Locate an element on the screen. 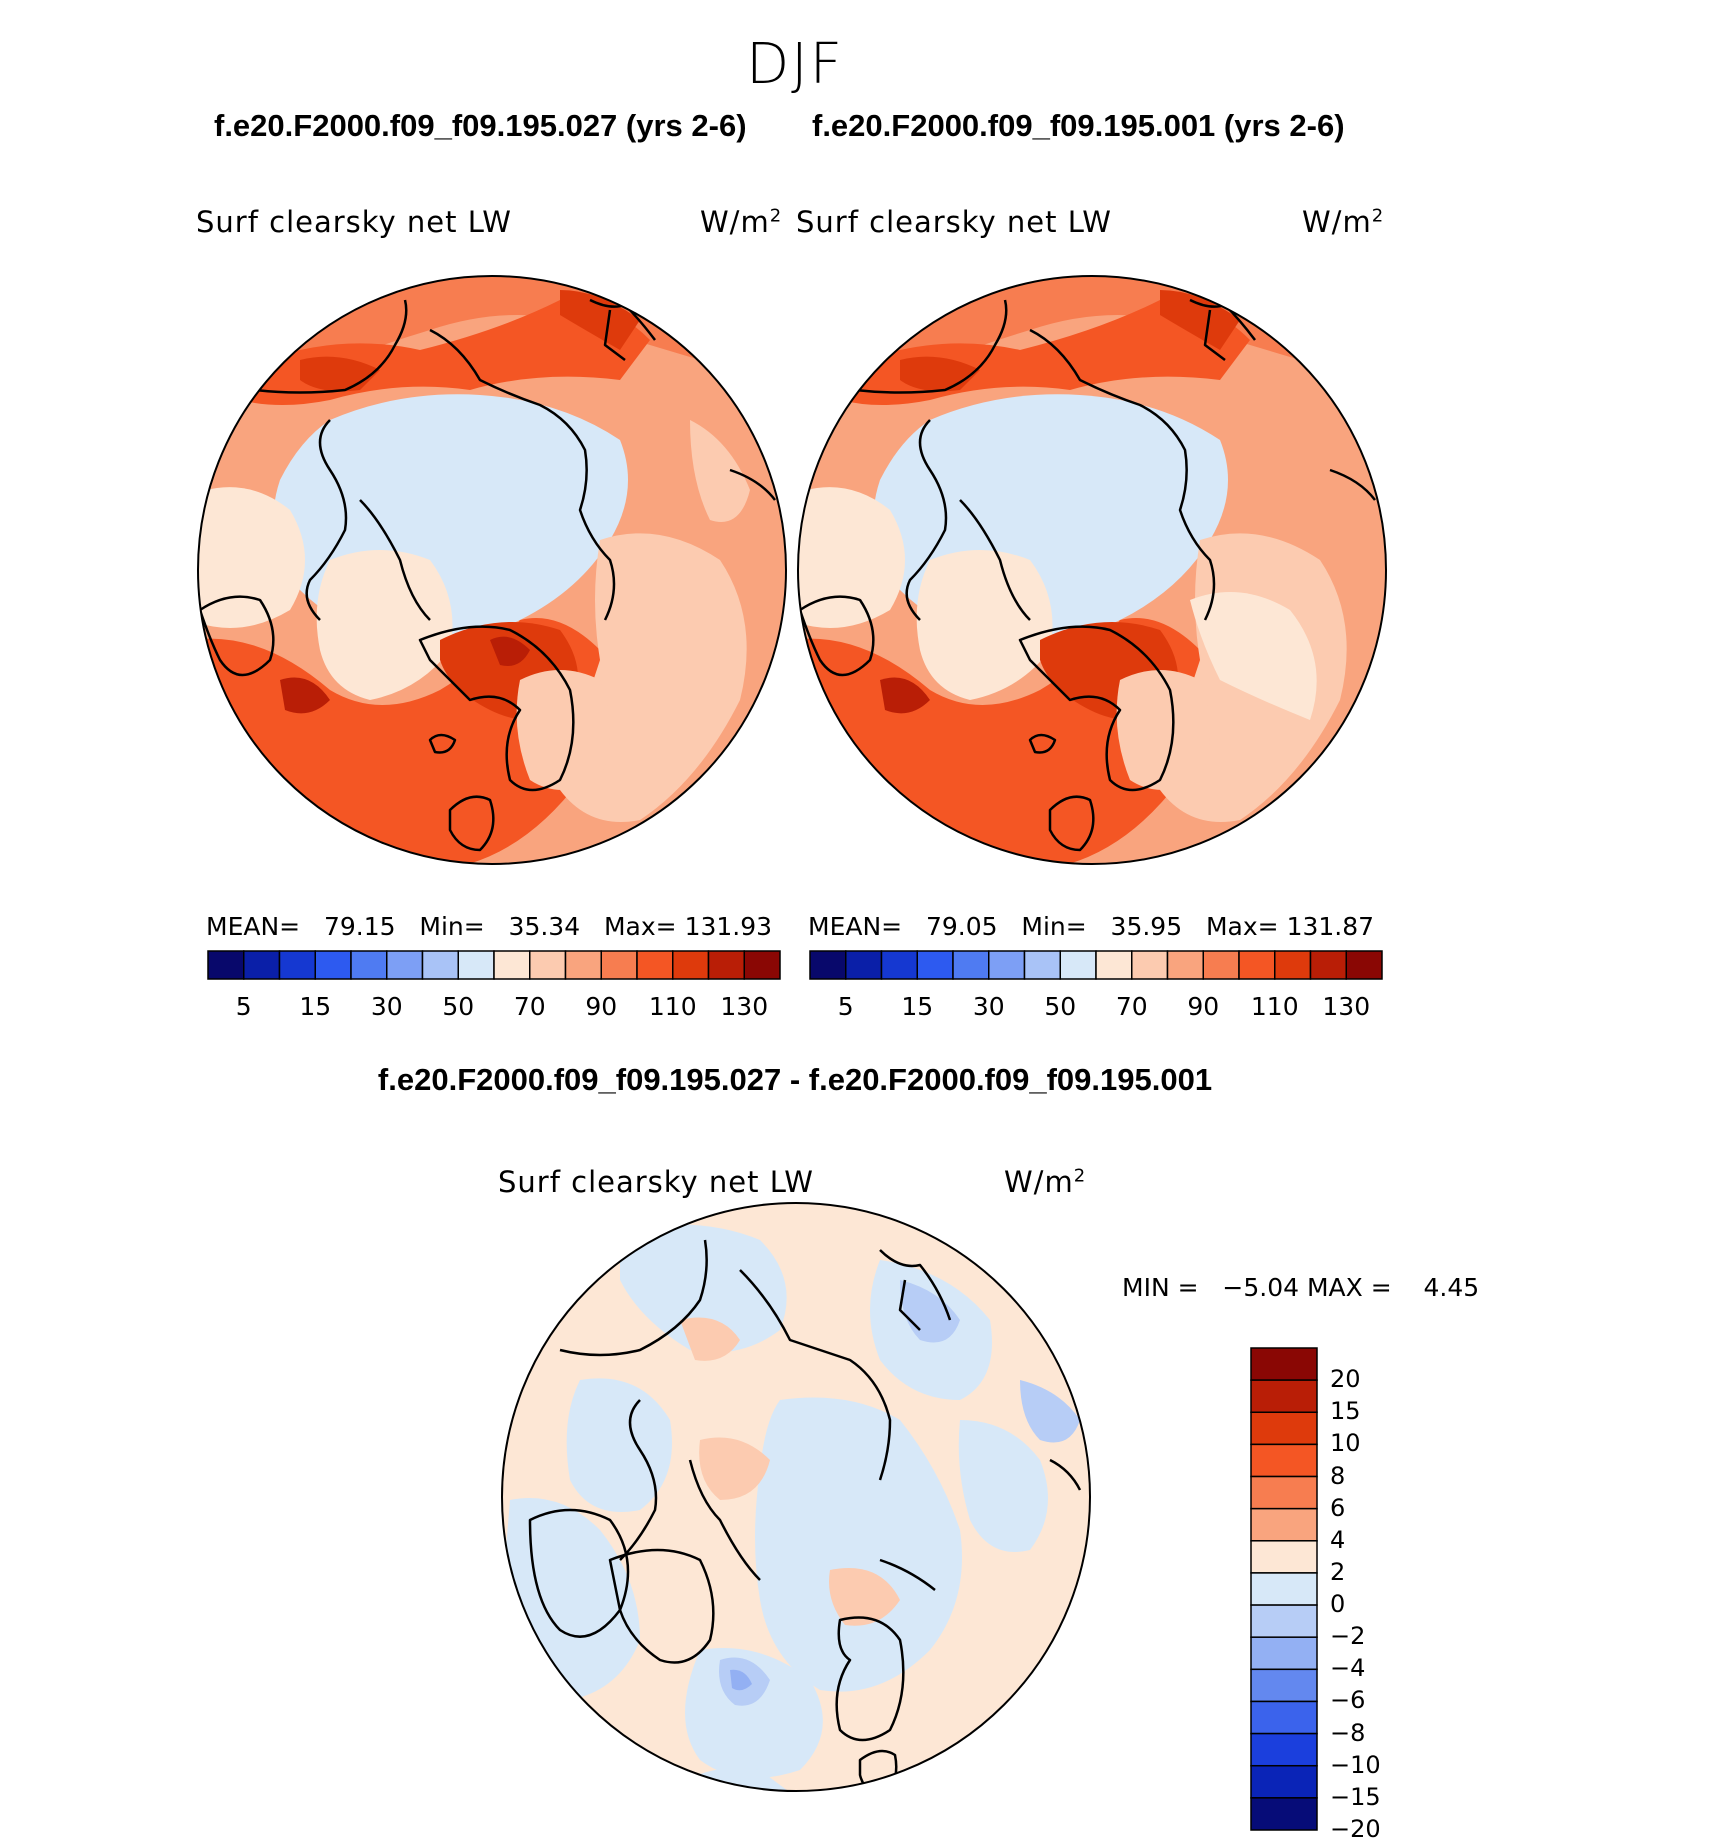 The image size is (1710, 1843). colorbar-difference is located at coordinates (1284, 1589).